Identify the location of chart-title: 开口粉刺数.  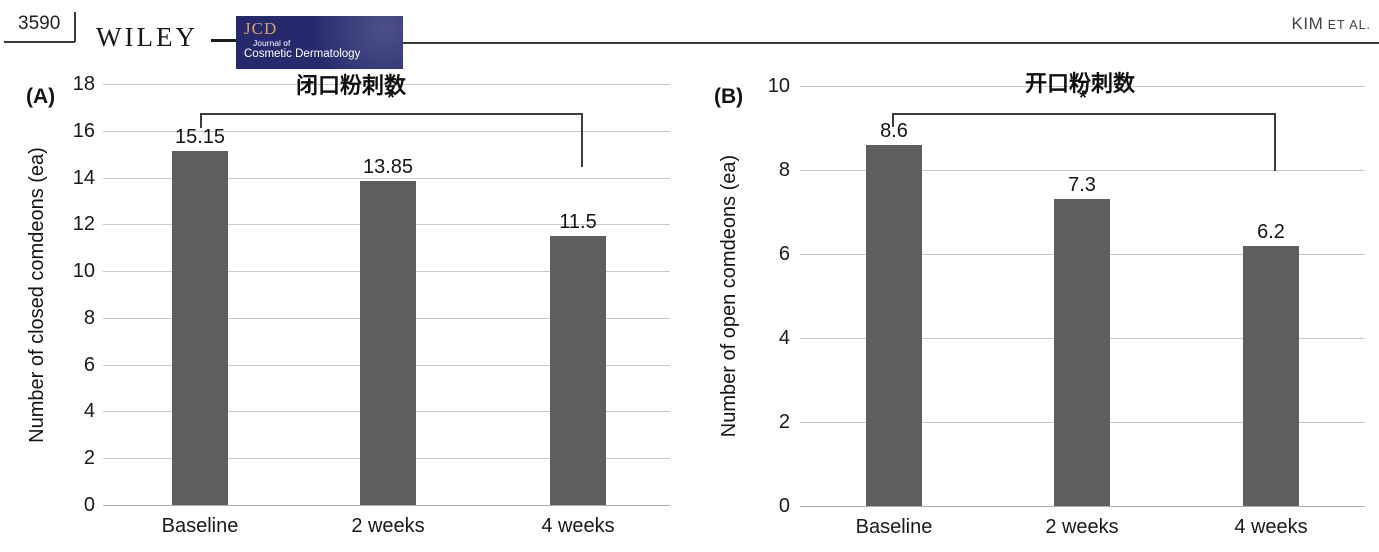
(1079, 83).